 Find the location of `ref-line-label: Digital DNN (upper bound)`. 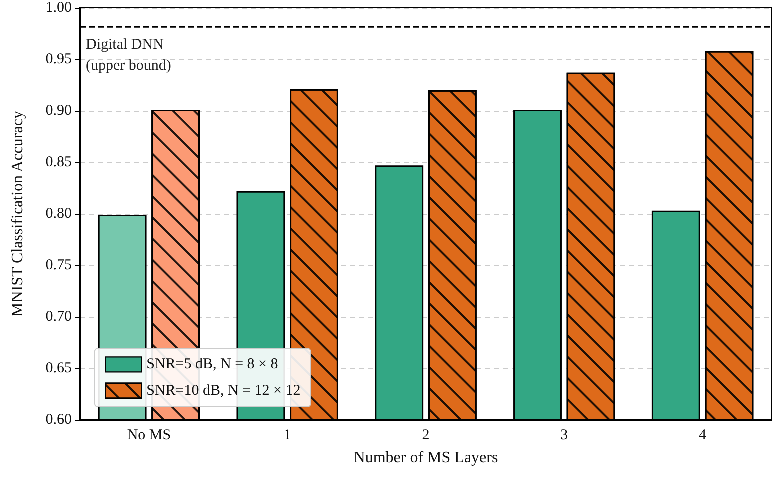

ref-line-label: Digital DNN (upper bound) is located at coordinates (129, 55).